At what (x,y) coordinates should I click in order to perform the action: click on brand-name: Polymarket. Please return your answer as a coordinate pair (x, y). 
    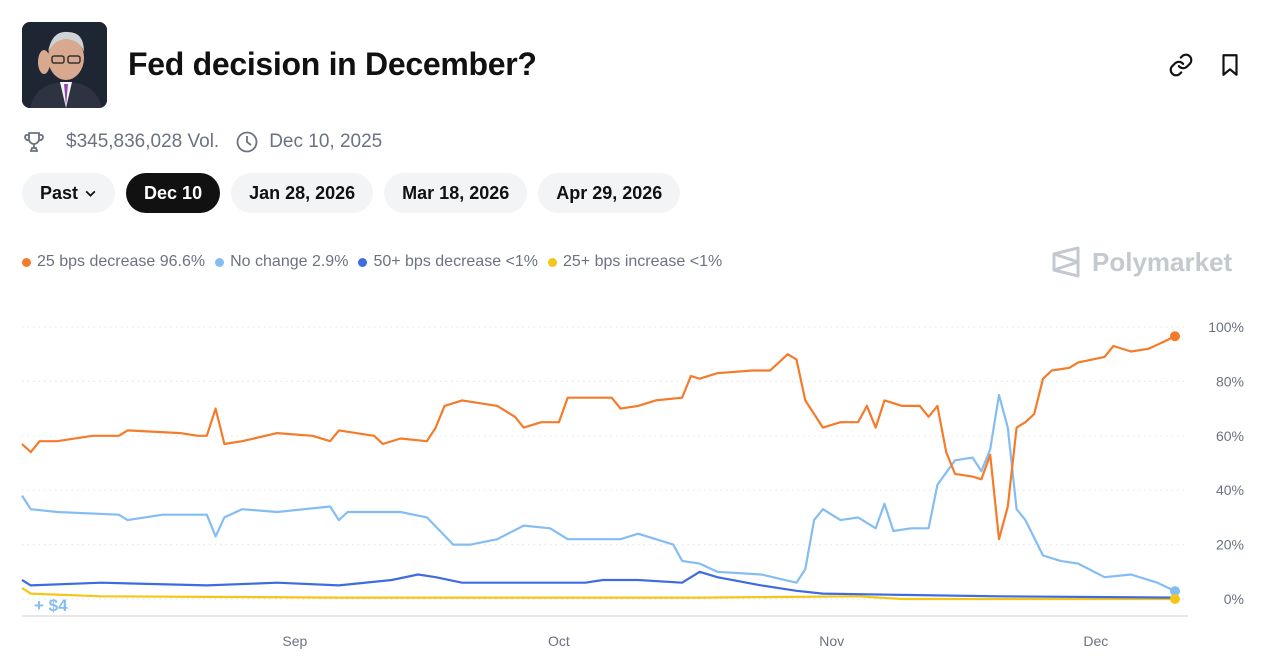
    Looking at the image, I should click on (1162, 261).